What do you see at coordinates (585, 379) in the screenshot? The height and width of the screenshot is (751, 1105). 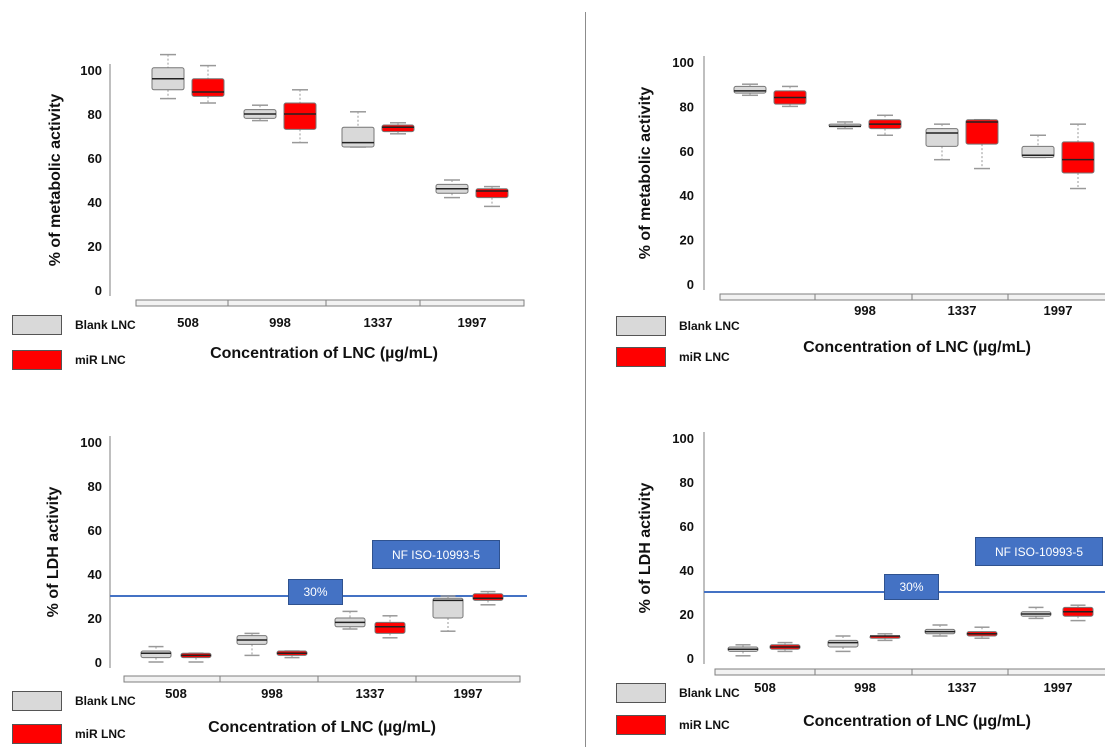 I see `panel-divider` at bounding box center [585, 379].